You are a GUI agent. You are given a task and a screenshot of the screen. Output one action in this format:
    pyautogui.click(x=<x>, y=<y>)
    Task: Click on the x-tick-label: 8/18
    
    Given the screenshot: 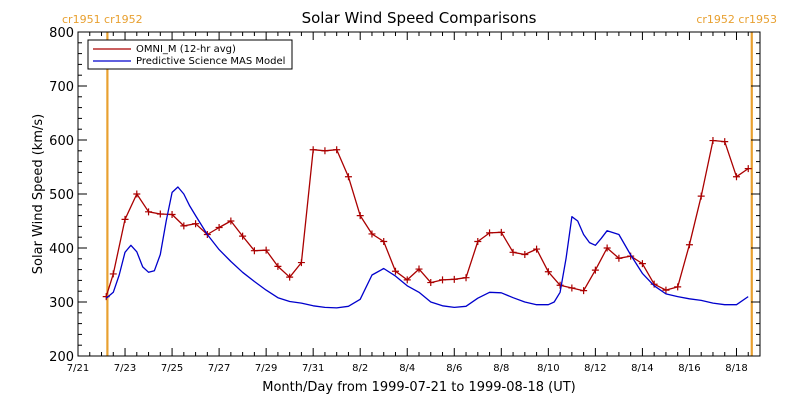 What is the action you would take?
    pyautogui.click(x=736, y=368)
    